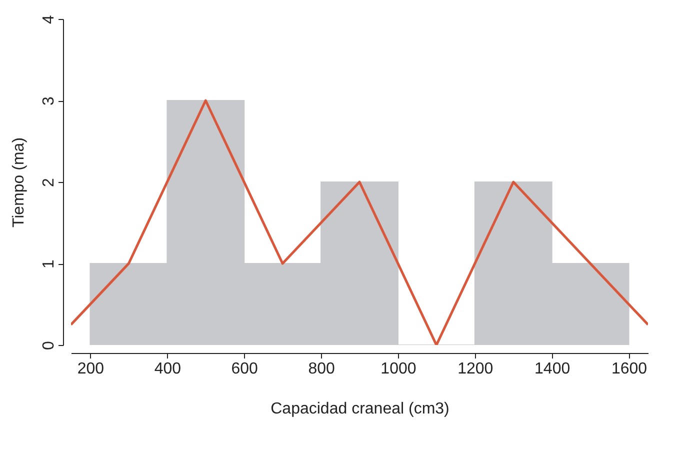 This screenshot has width=700, height=469. Describe the element at coordinates (321, 369) in the screenshot. I see `x-tick-label: 800` at that location.